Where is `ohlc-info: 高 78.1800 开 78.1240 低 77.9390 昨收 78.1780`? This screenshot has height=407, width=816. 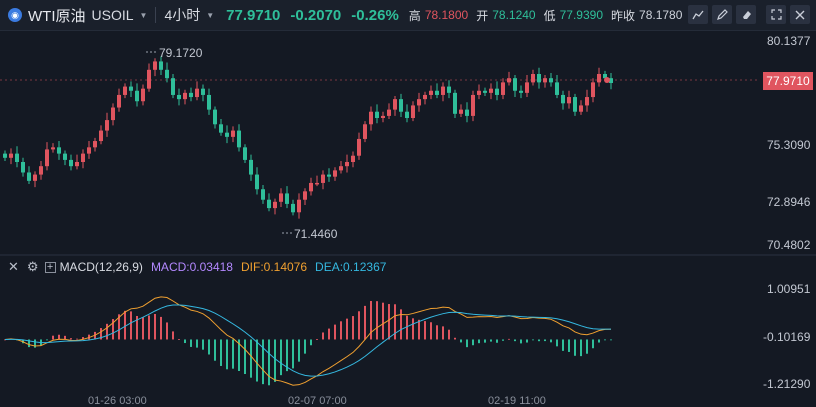
ohlc-info: 高 78.1800 开 78.1240 低 77.9390 昨收 78.1780 is located at coordinates (546, 15).